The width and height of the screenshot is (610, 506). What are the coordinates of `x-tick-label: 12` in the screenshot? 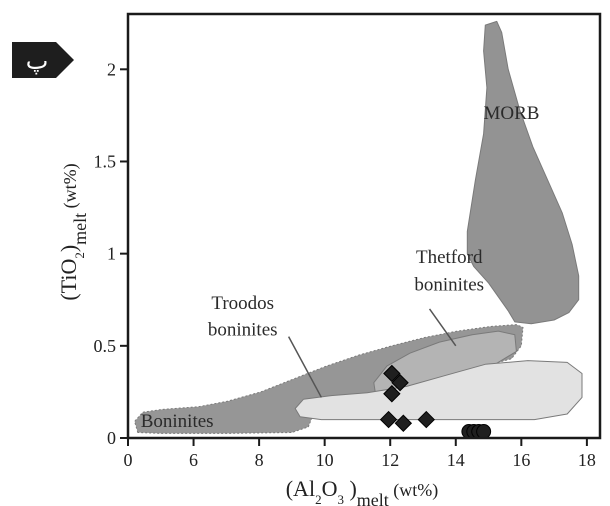 It's located at (390, 460).